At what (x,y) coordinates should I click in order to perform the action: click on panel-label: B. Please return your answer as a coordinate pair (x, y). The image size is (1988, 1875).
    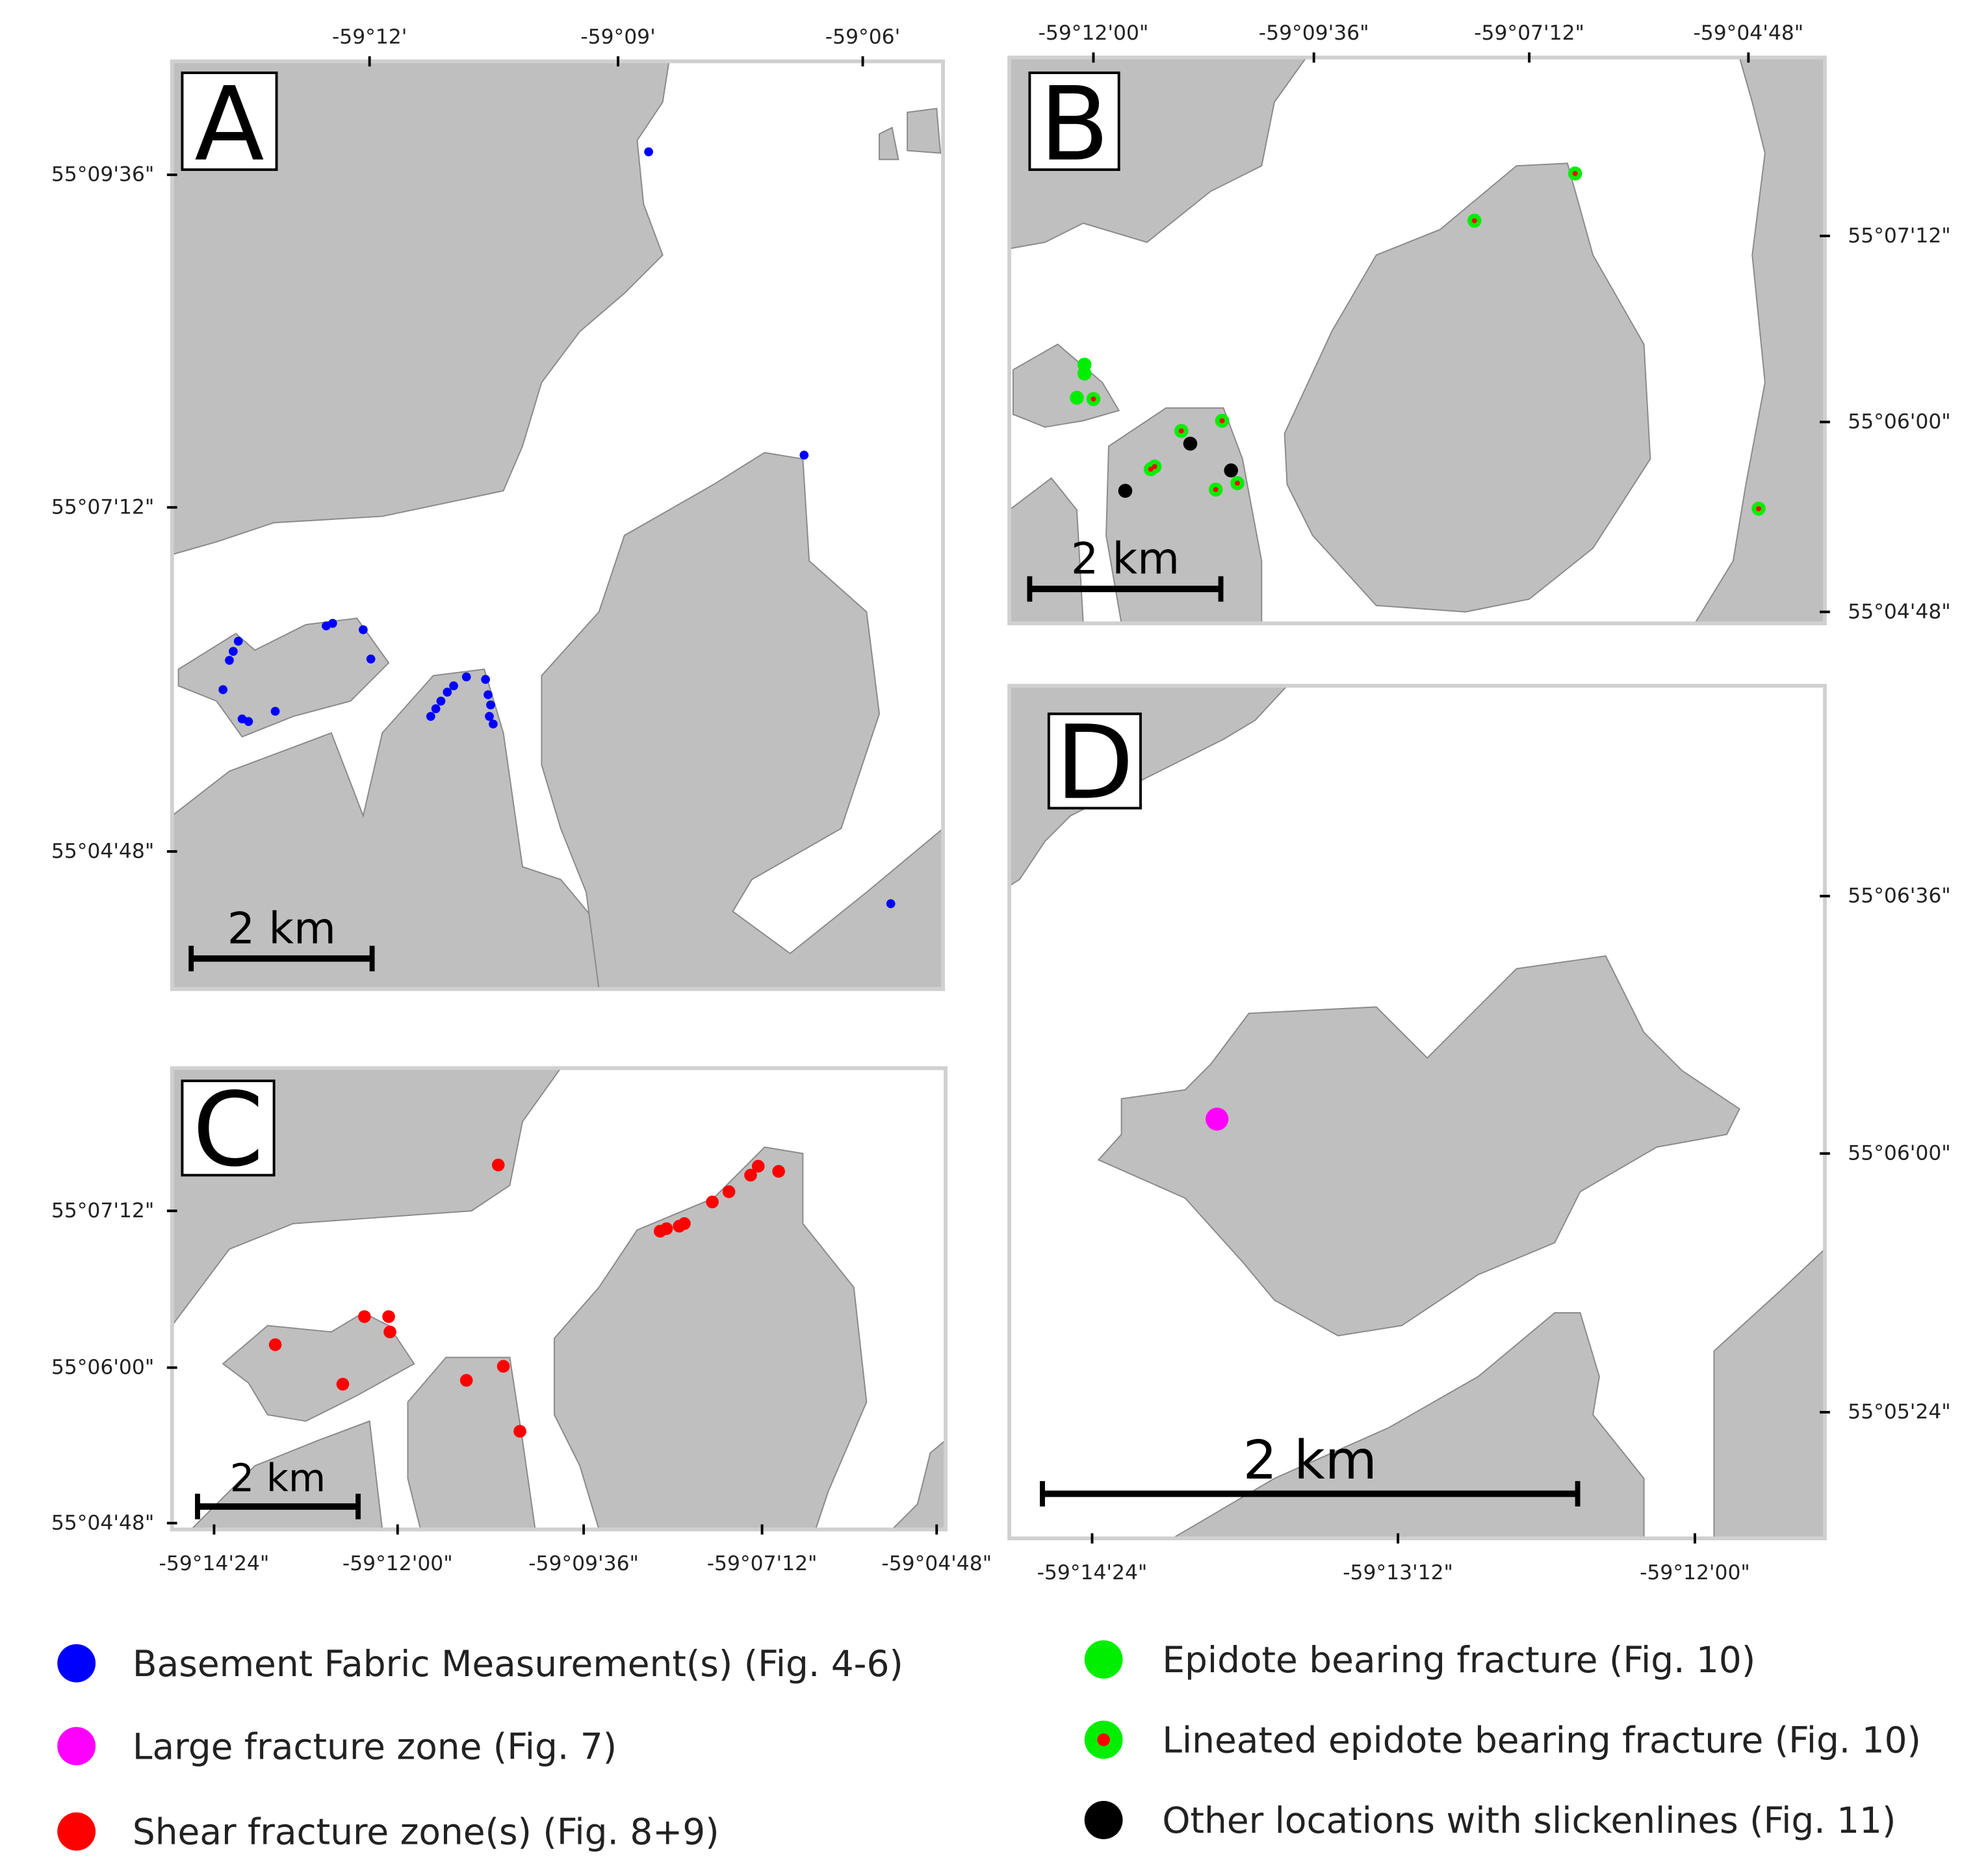
    Looking at the image, I should click on (1074, 123).